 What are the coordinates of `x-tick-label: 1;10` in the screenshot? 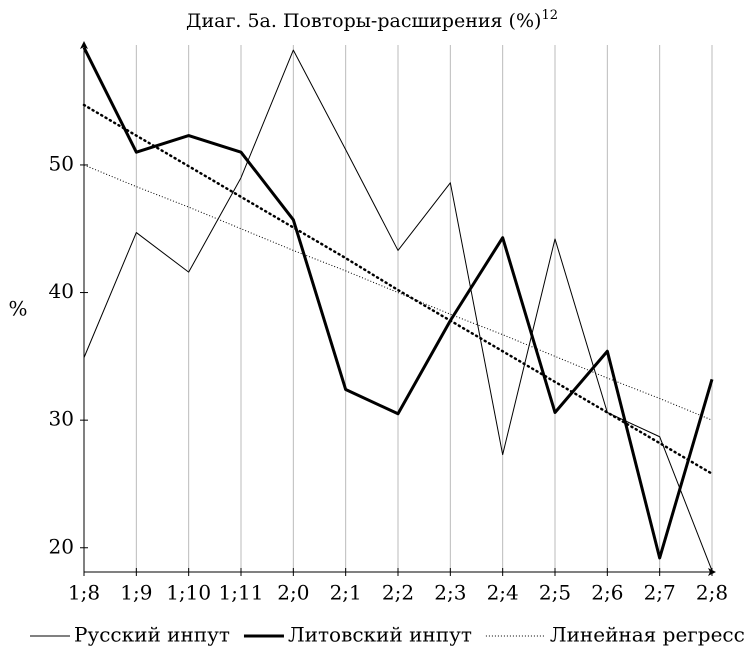 It's located at (188, 593).